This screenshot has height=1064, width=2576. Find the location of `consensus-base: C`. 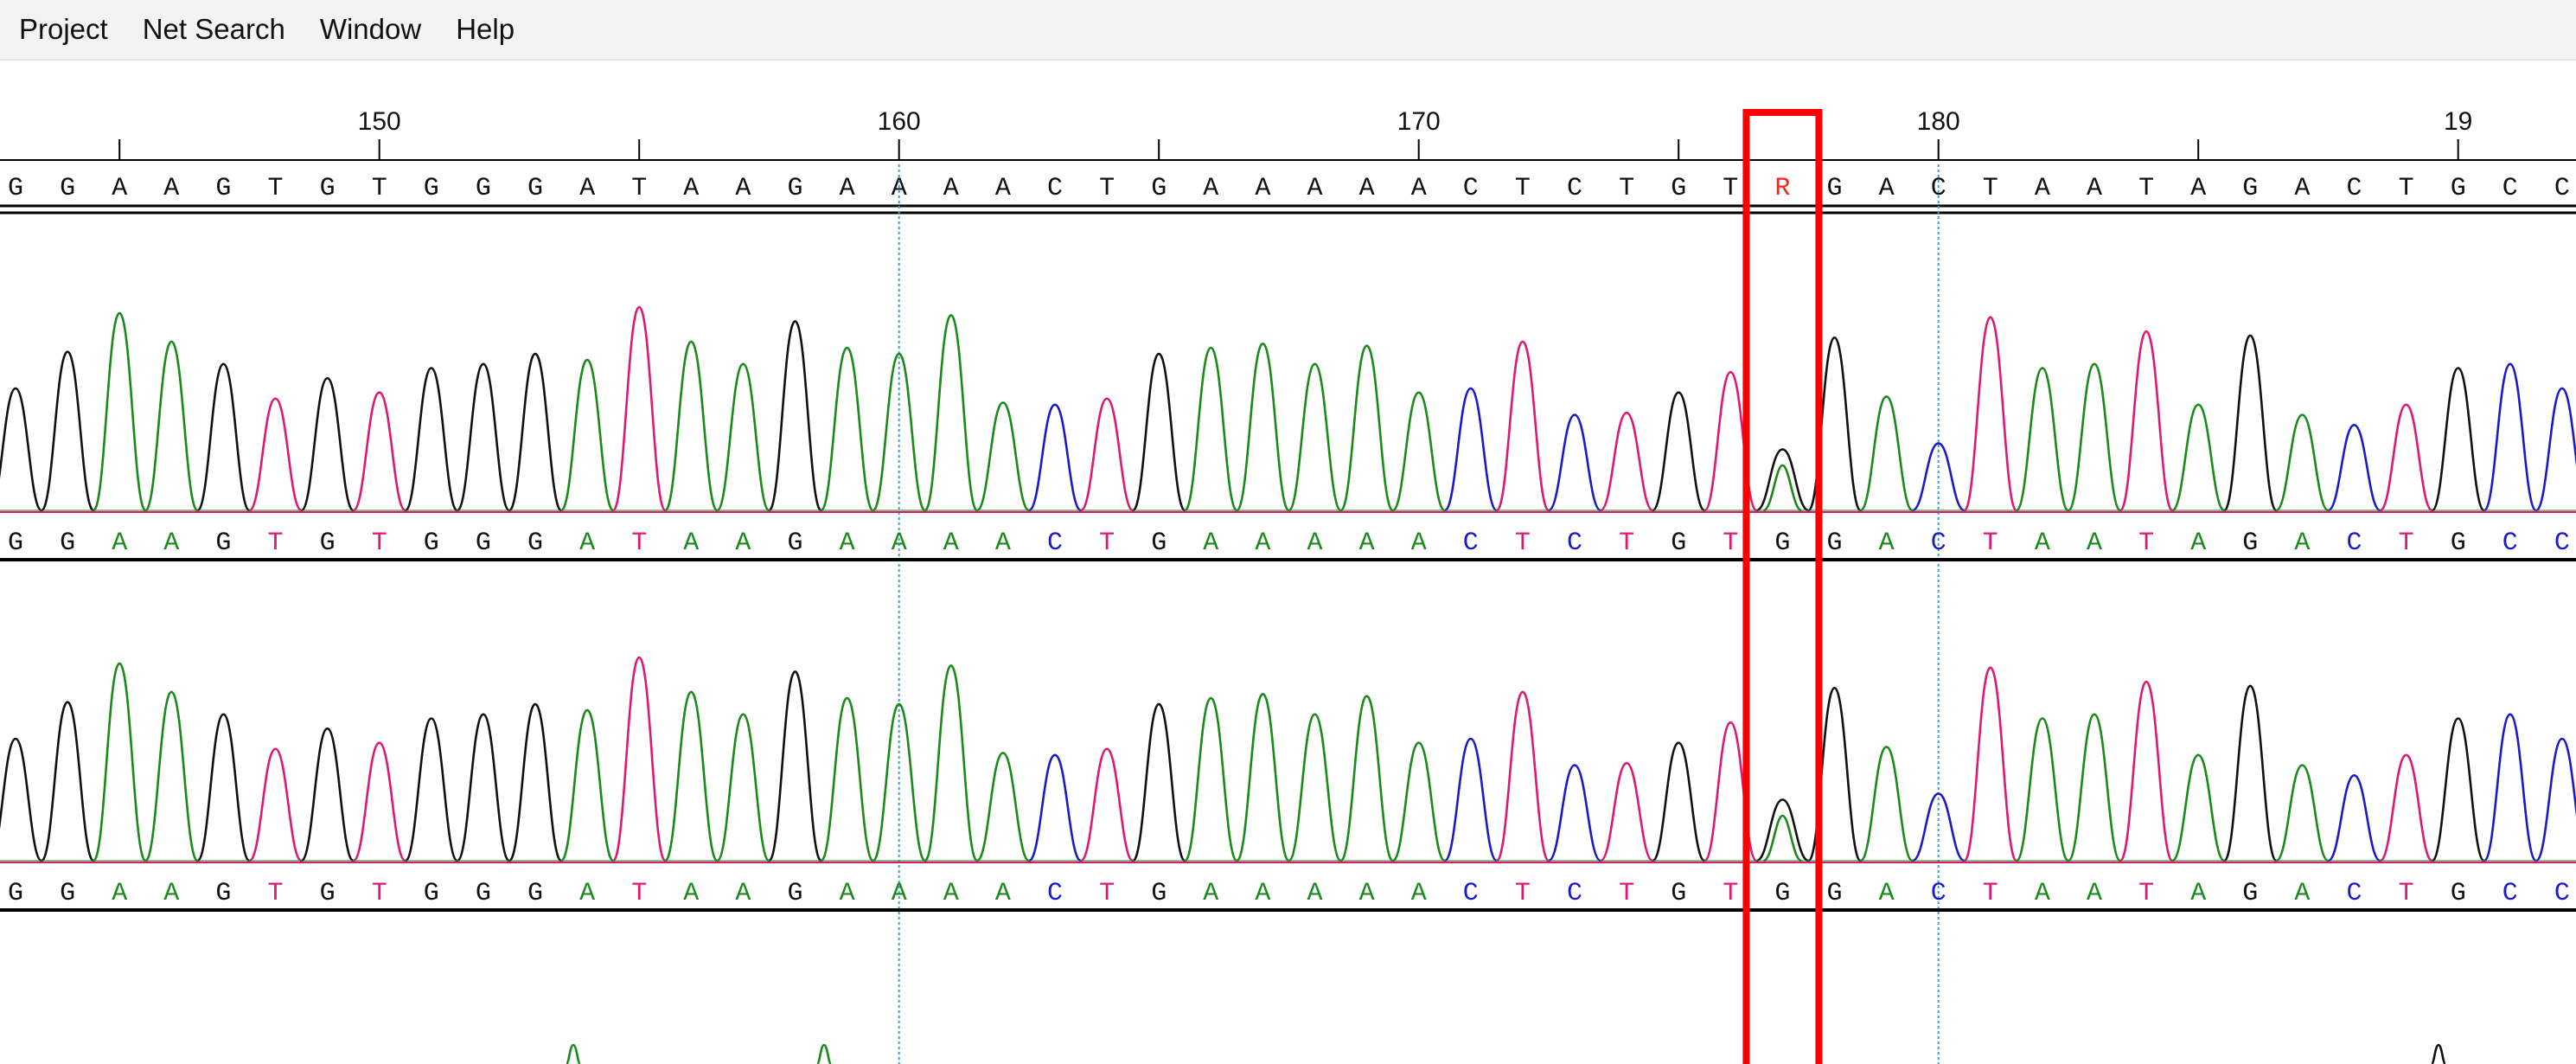

consensus-base: C is located at coordinates (2562, 188).